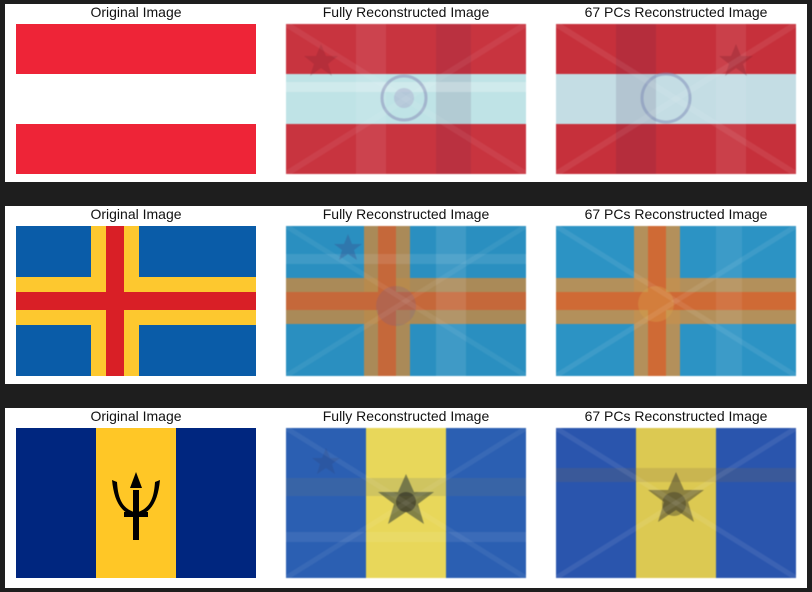 The height and width of the screenshot is (592, 812). Describe the element at coordinates (406, 99) in the screenshot. I see `flag-full-reconstruction-austria` at that location.